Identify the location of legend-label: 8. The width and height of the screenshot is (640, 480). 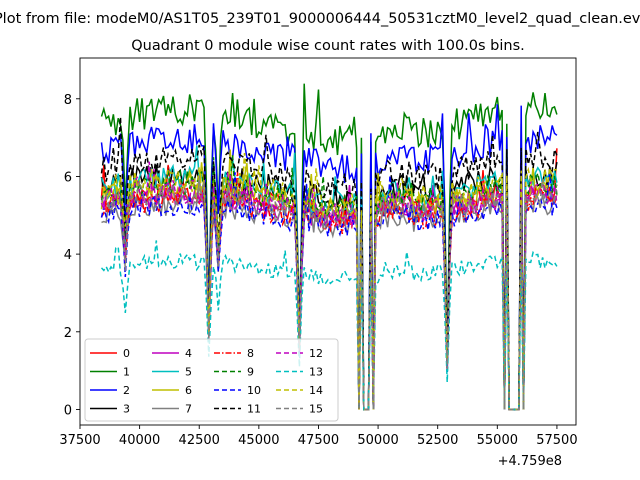
(250, 353).